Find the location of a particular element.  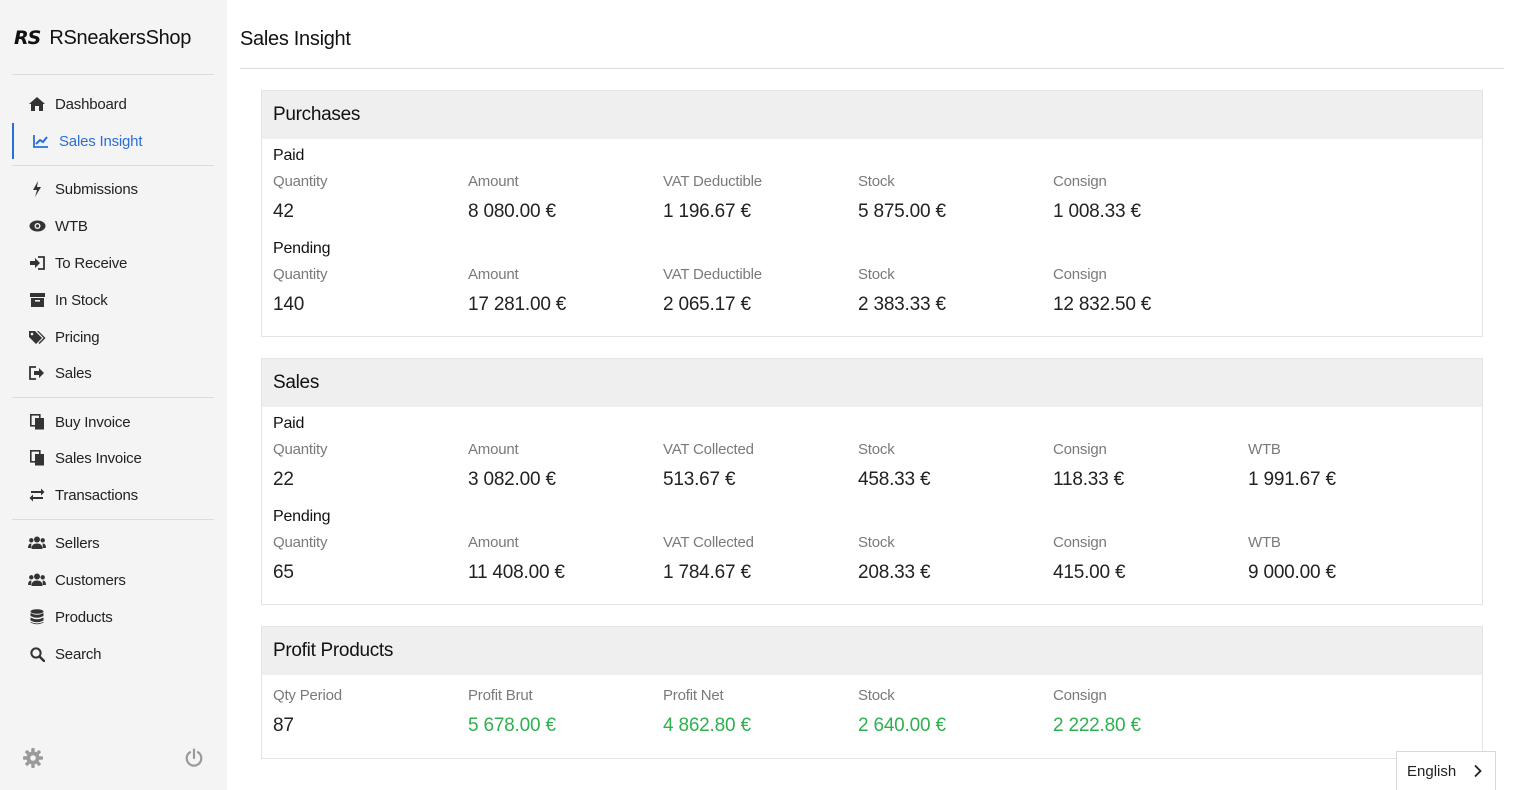

purchases-pending-consign: Consign 12 832.50 € is located at coordinates (1148, 291).